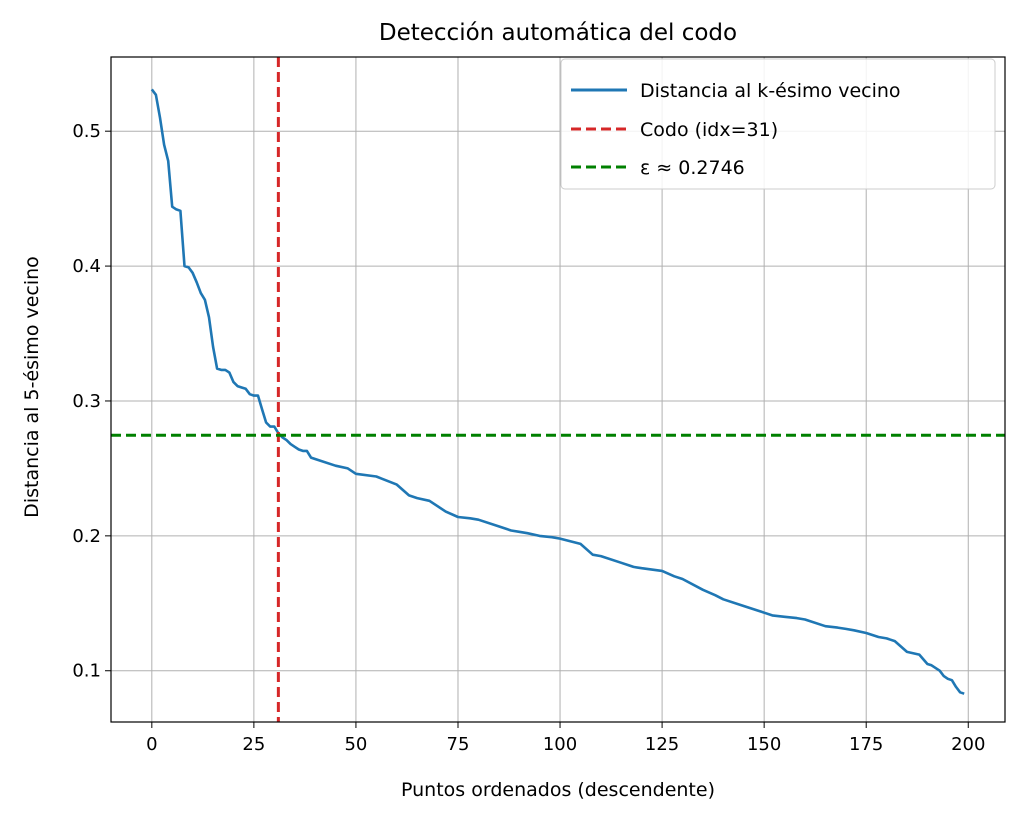 Image resolution: width=1024 pixels, height=820 pixels. What do you see at coordinates (86, 671) in the screenshot?
I see `y-tick-label: 0.1` at bounding box center [86, 671].